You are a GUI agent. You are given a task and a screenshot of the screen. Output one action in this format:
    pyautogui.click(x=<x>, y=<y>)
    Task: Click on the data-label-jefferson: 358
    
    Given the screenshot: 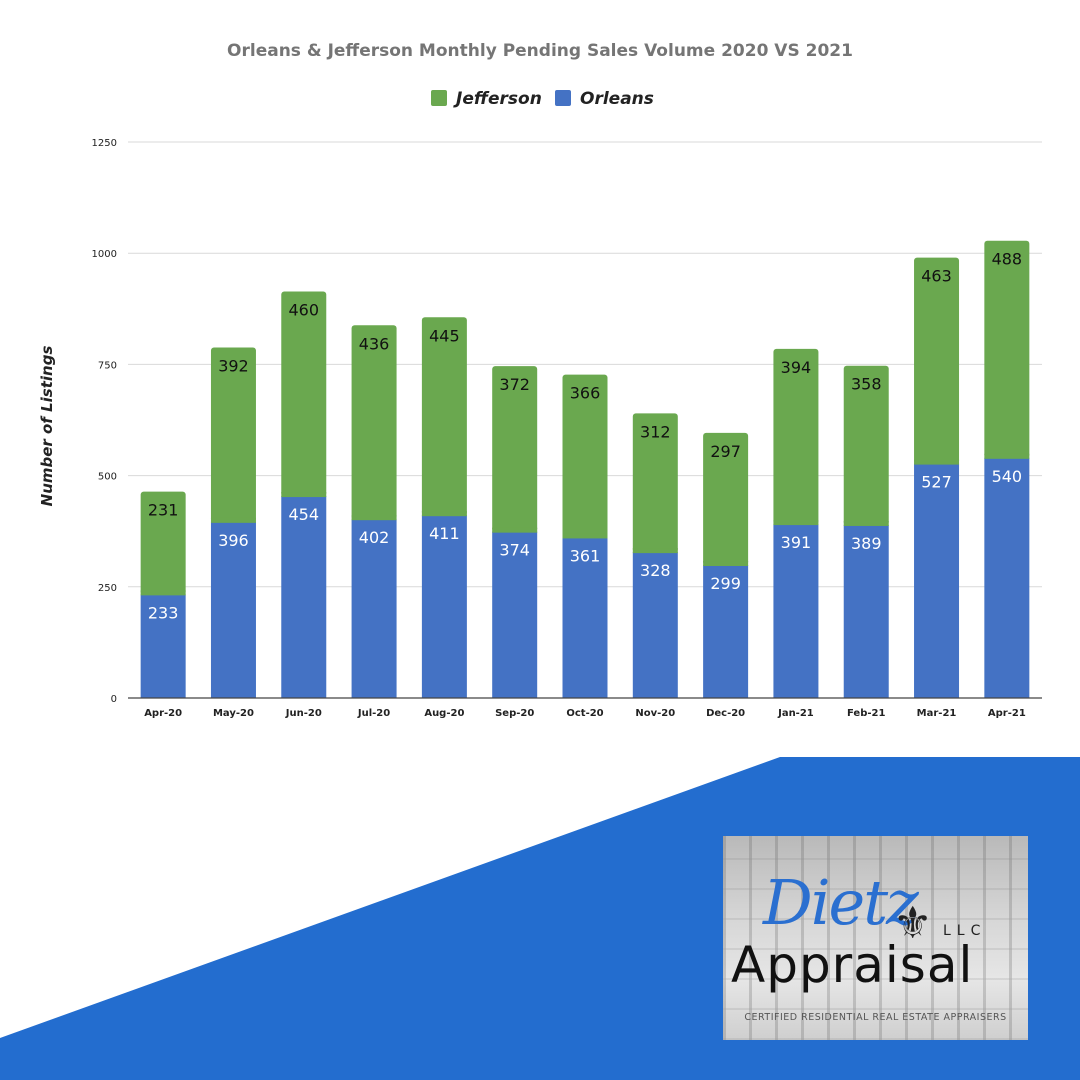 What is the action you would take?
    pyautogui.click(x=866, y=384)
    